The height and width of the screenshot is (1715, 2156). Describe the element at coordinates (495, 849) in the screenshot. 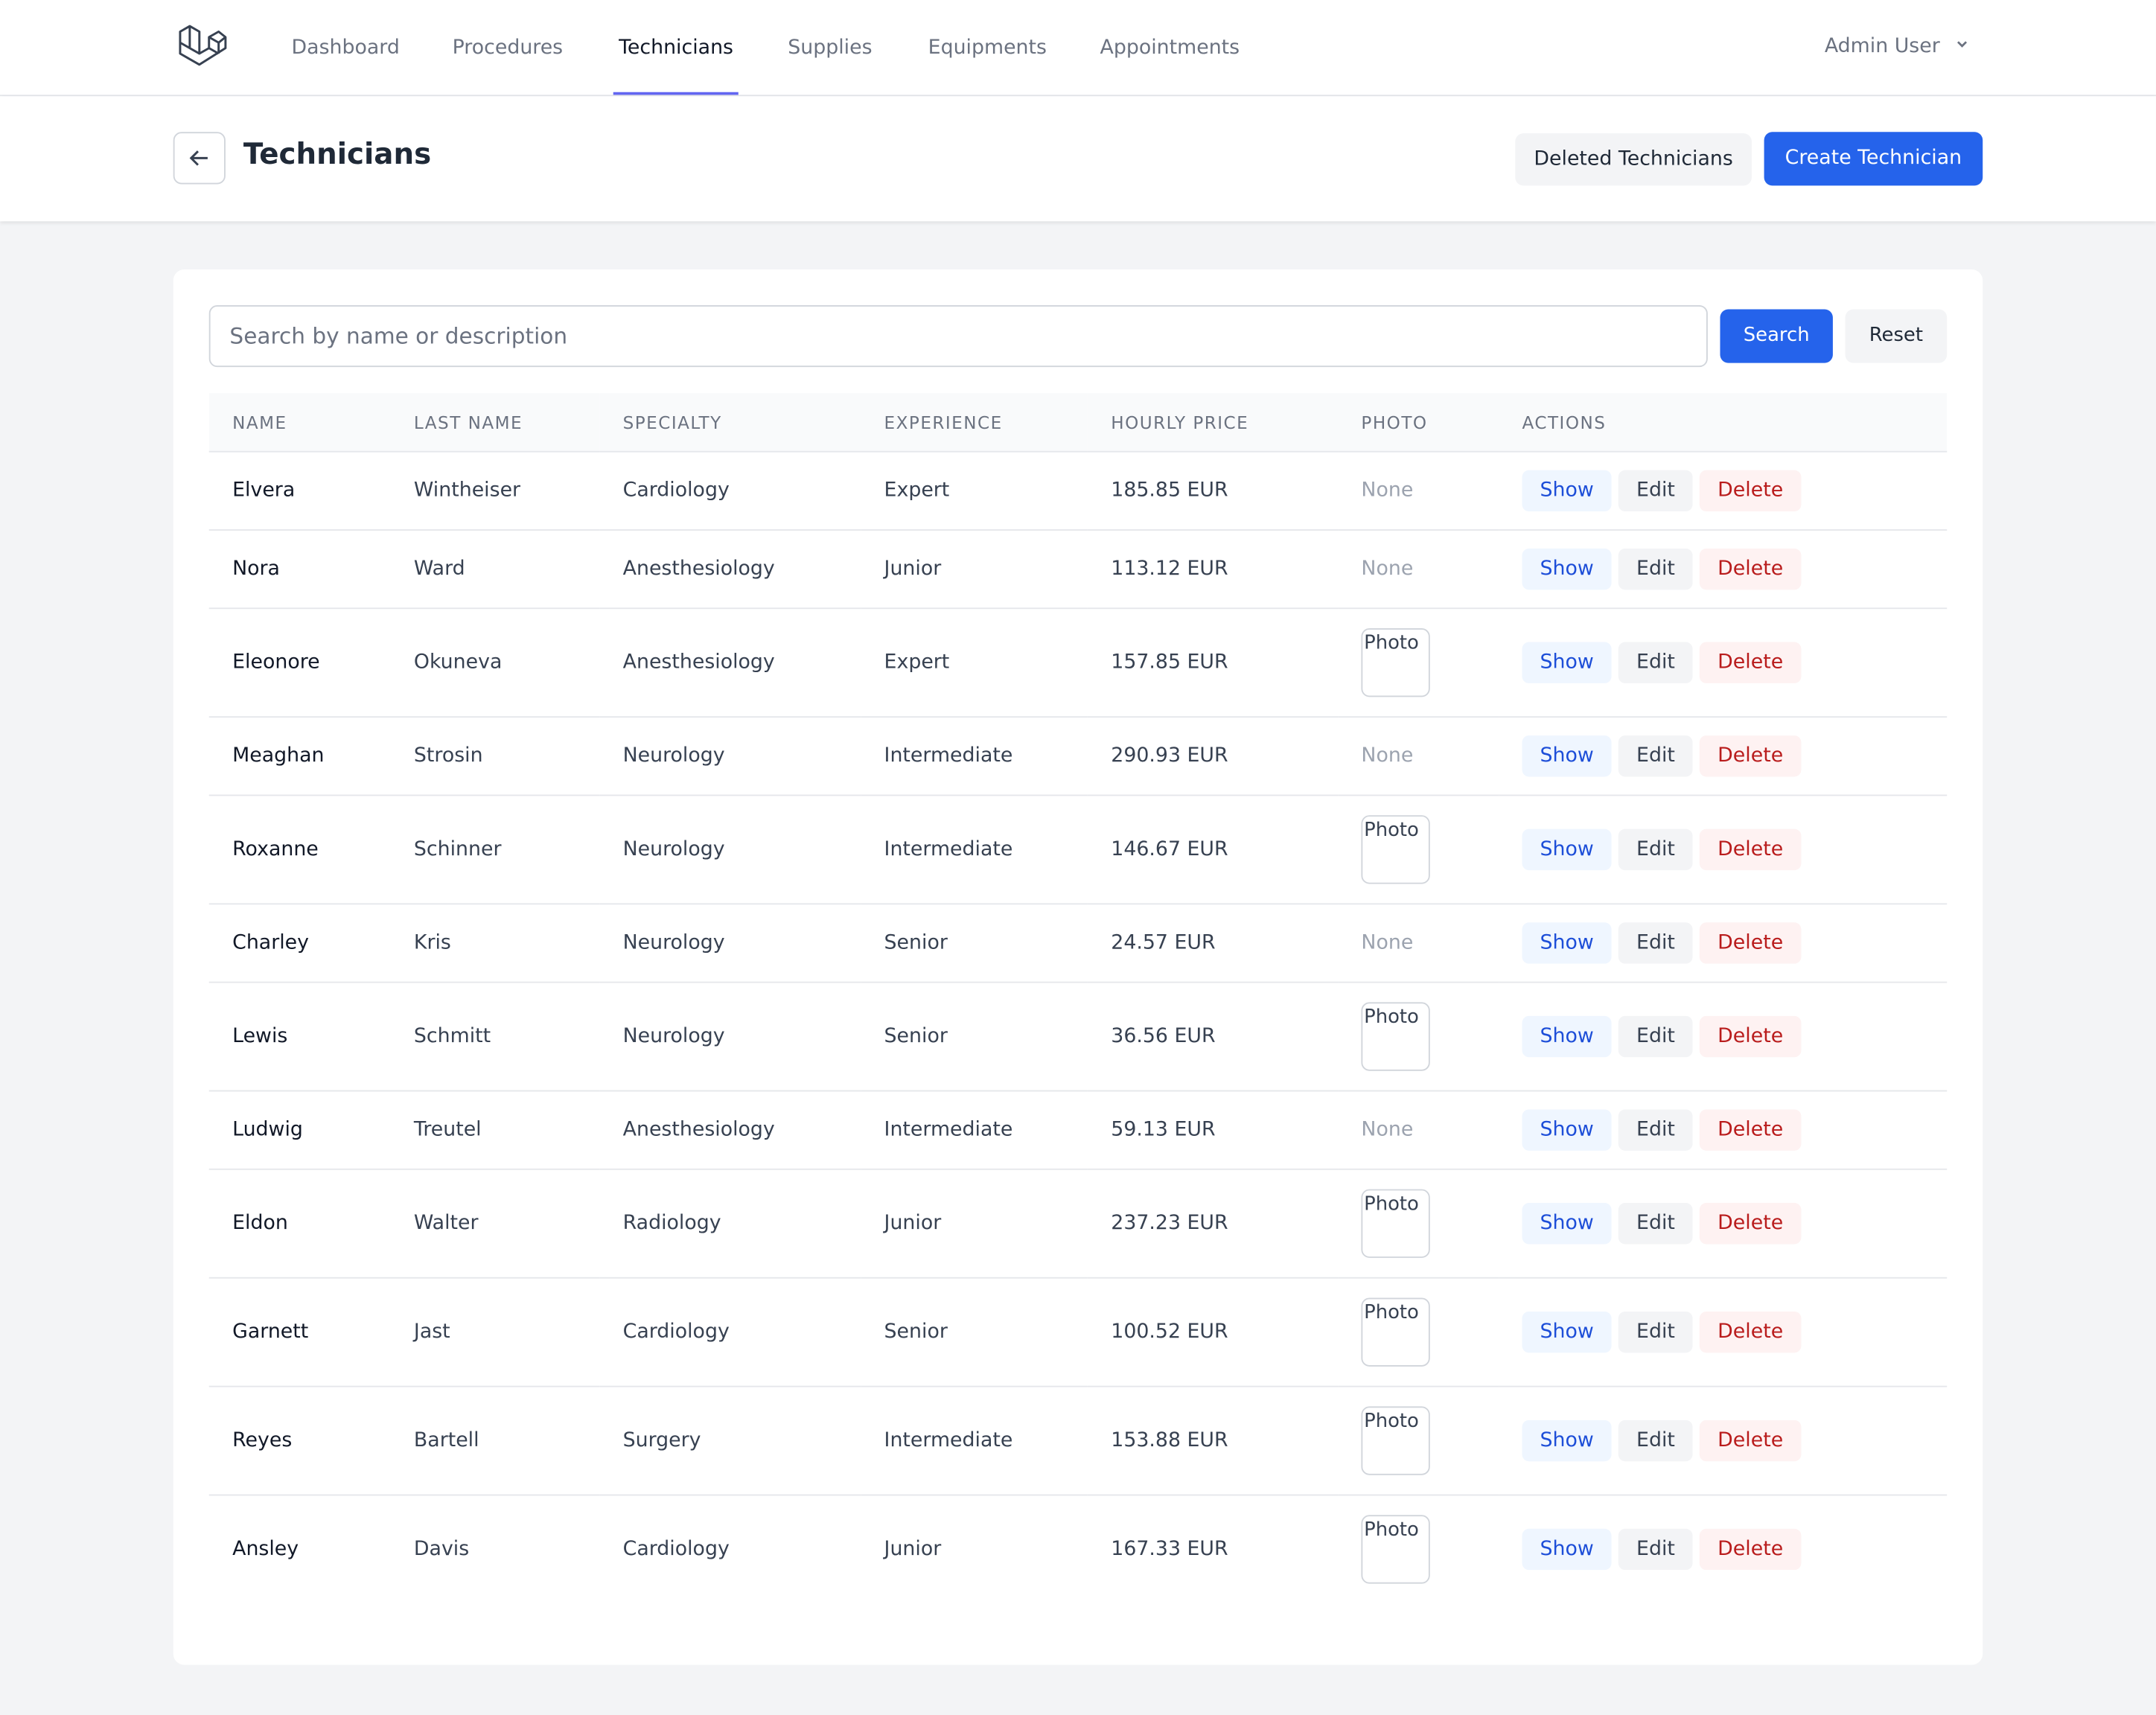

I see `table-cell: Schinner` at that location.